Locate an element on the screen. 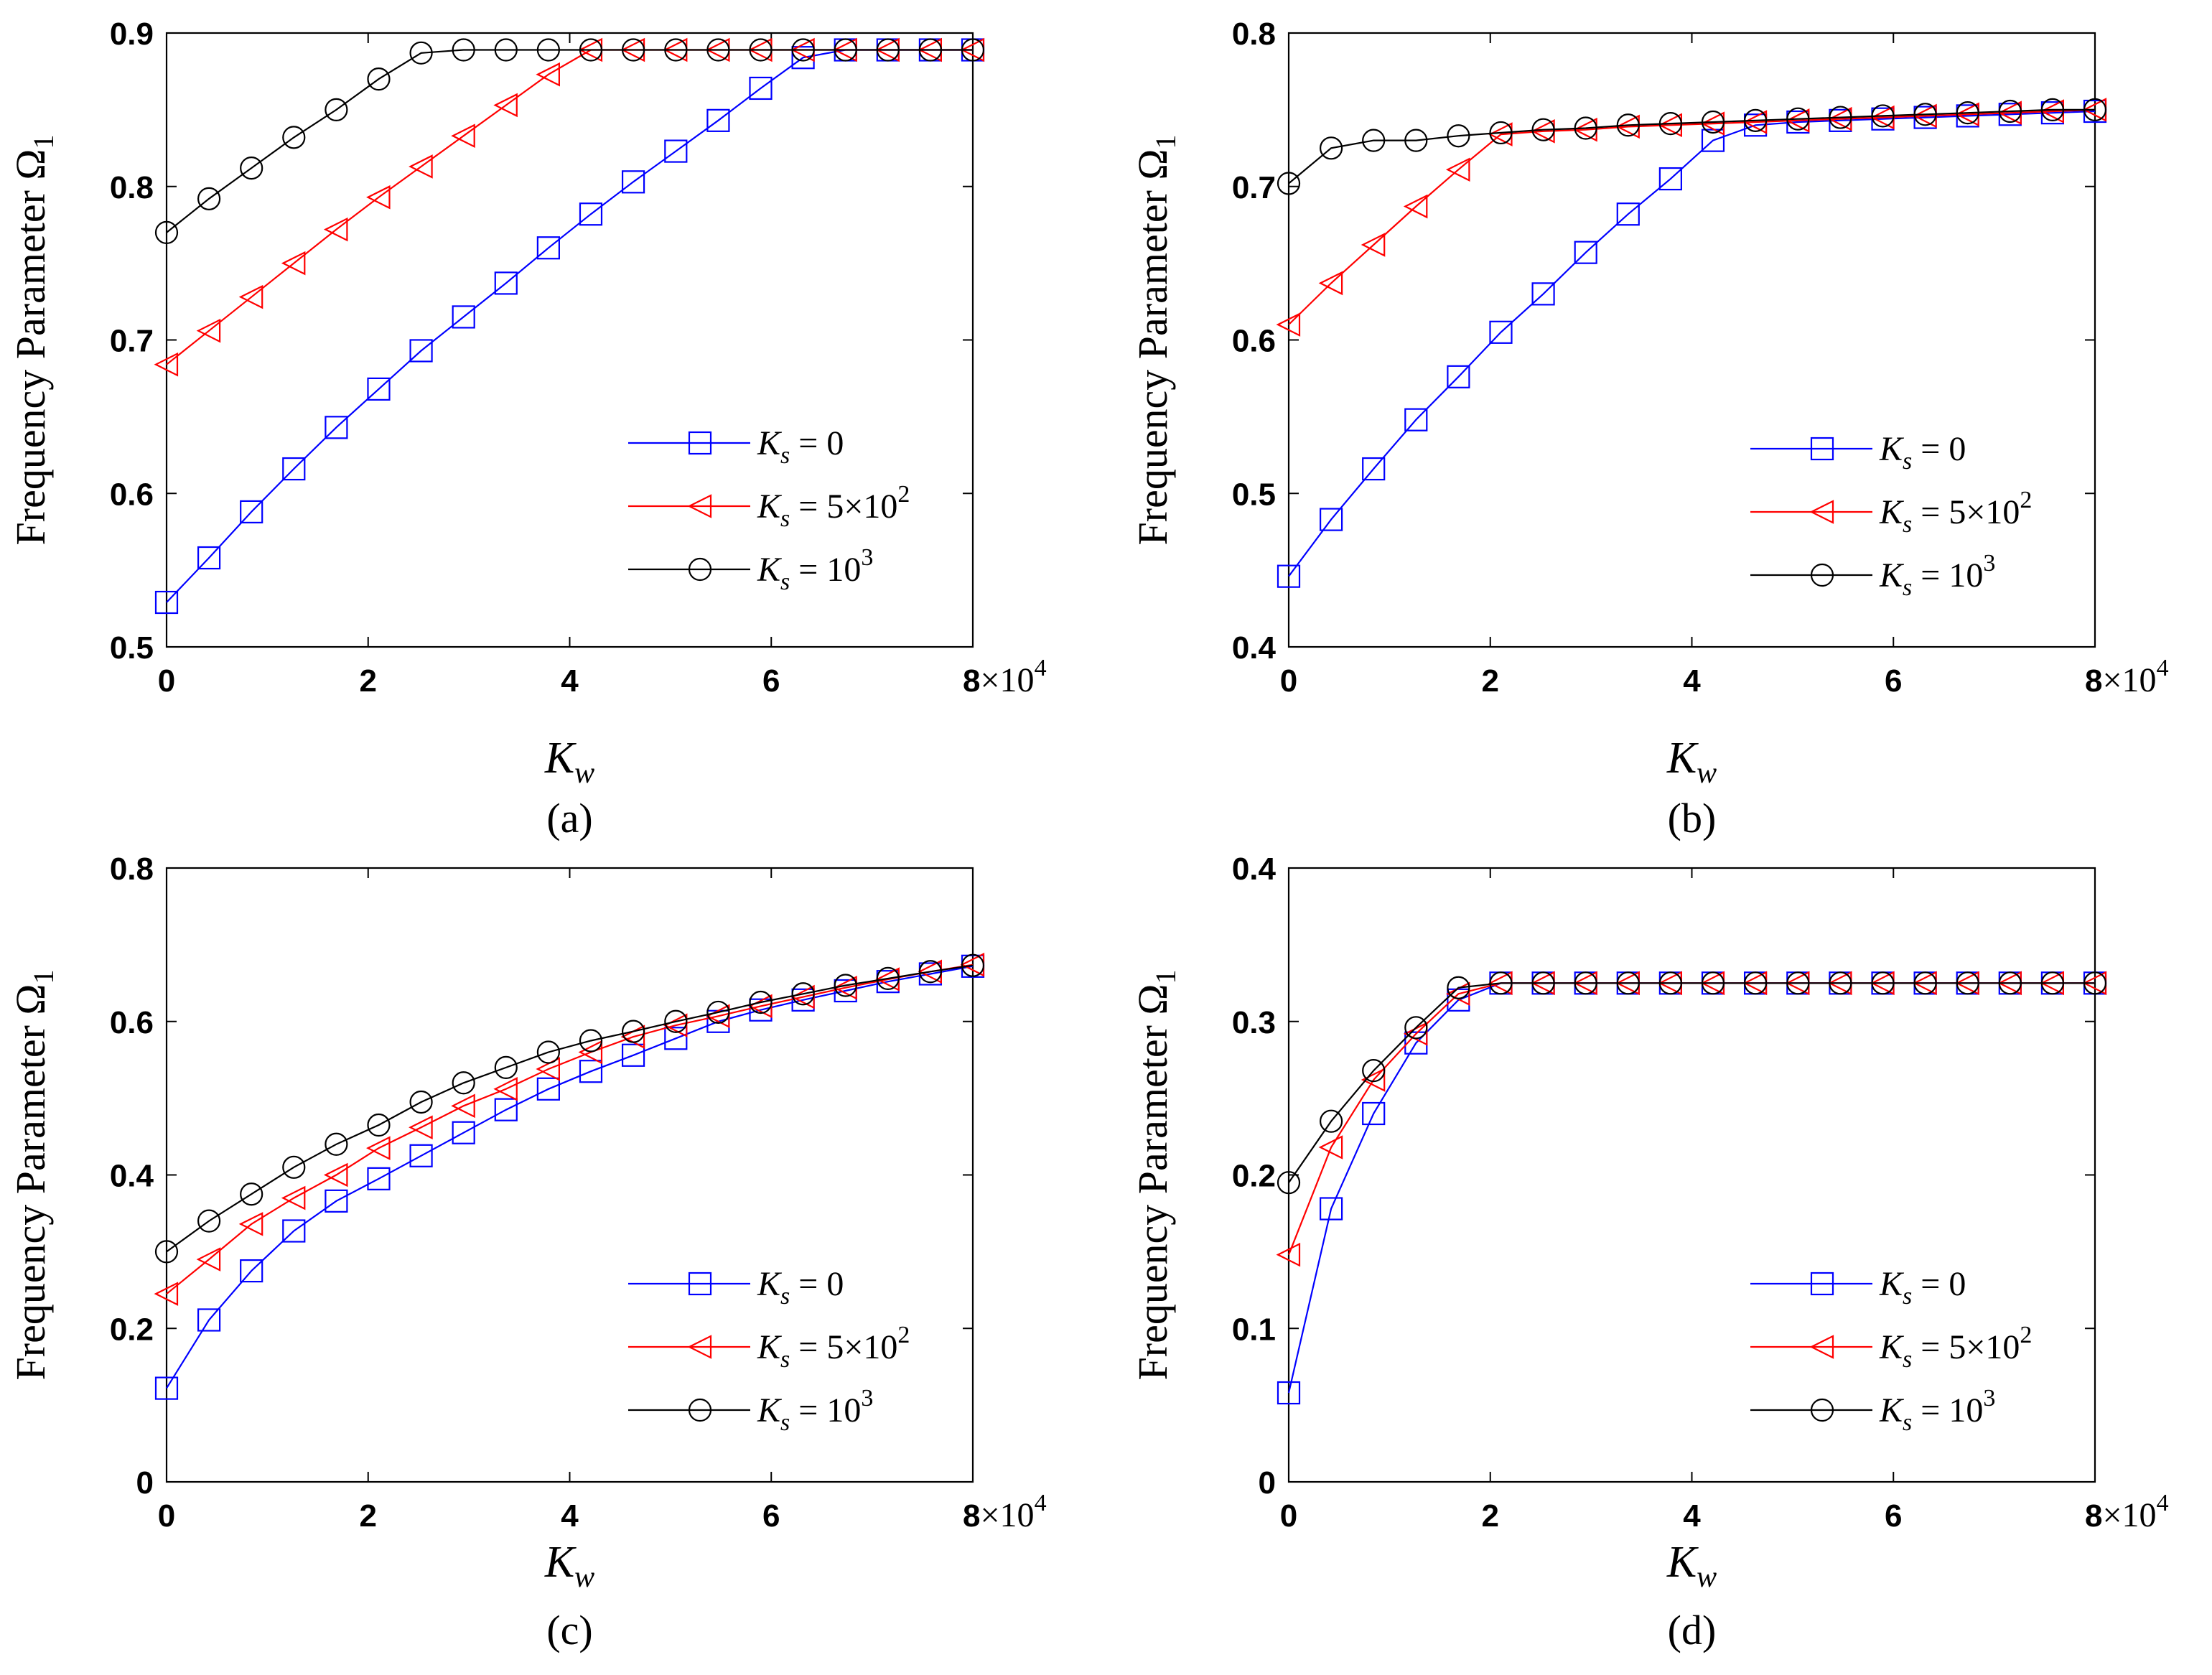 This screenshot has width=2212, height=1675. legend-label-exp: 2 is located at coordinates (903, 495).